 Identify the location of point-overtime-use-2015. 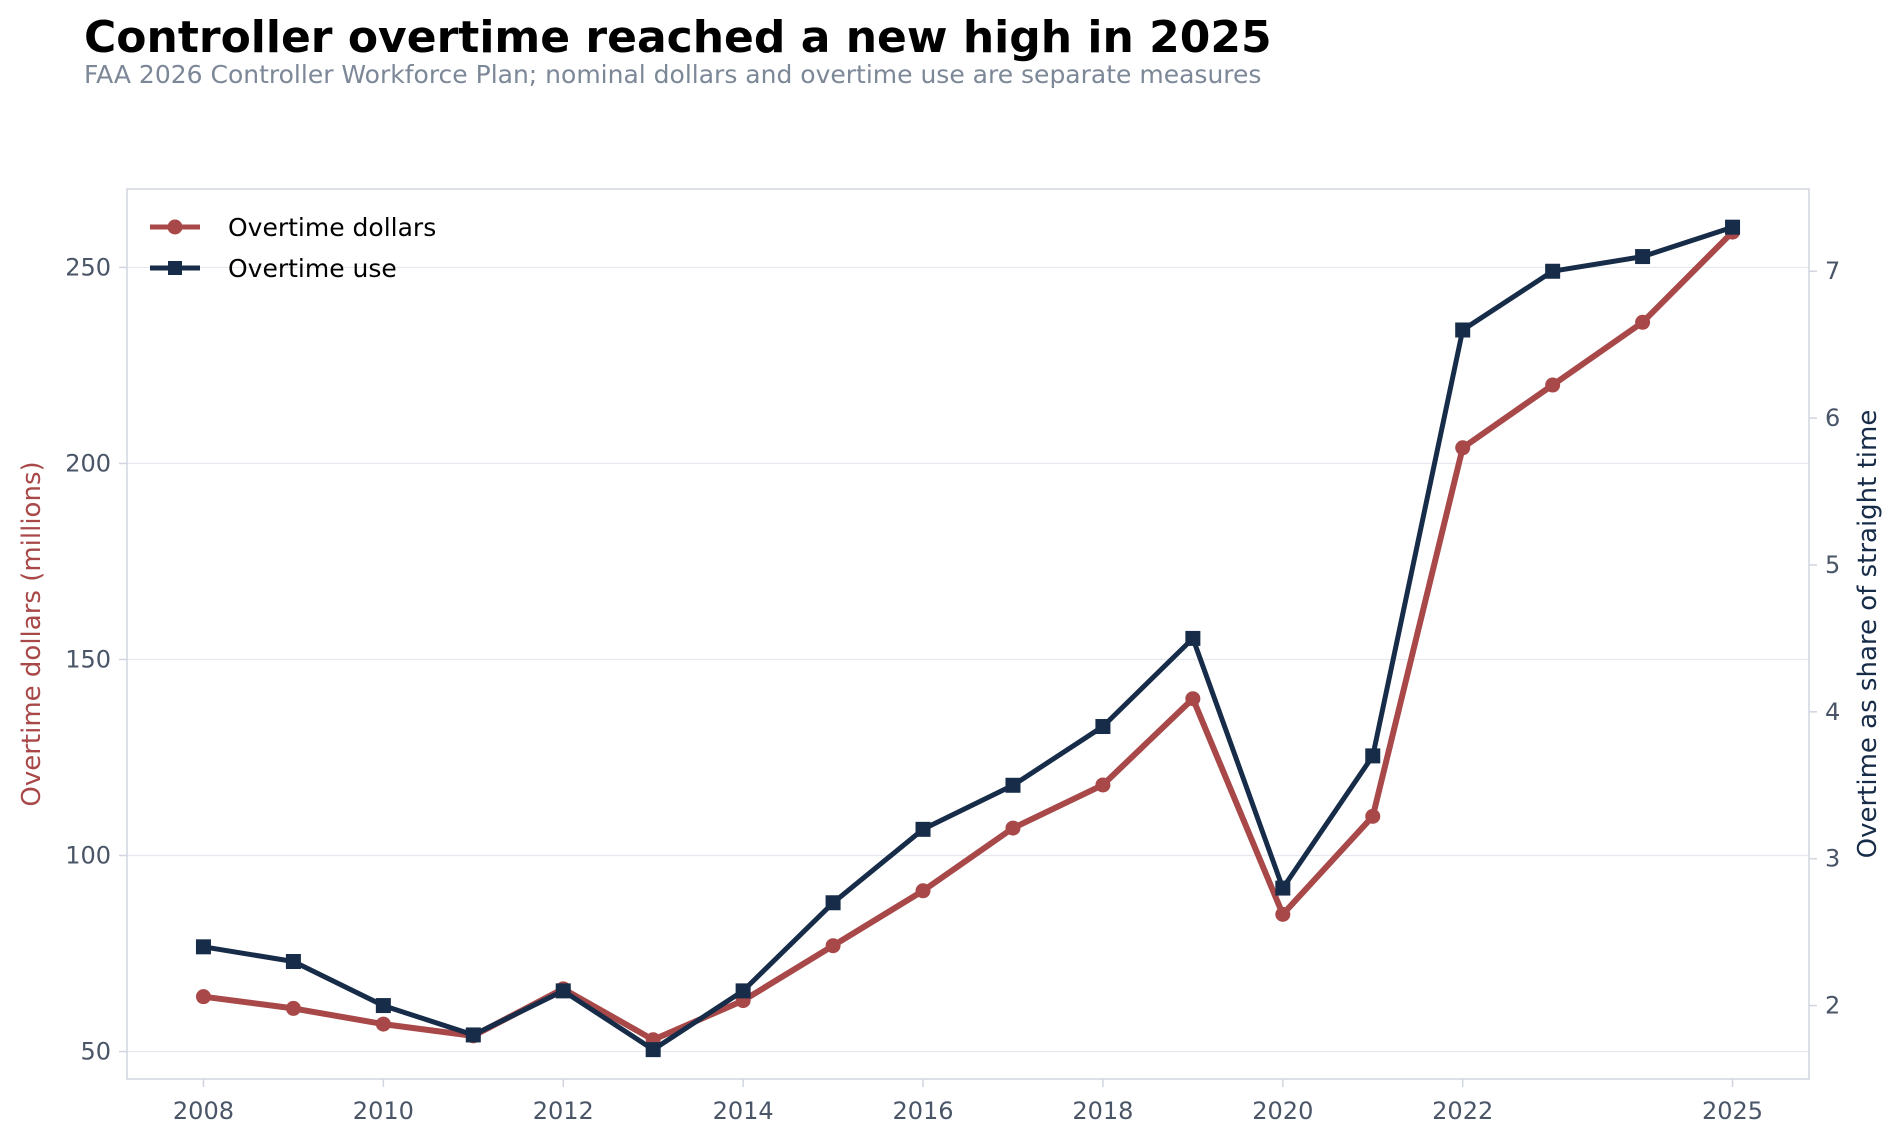
(833, 903).